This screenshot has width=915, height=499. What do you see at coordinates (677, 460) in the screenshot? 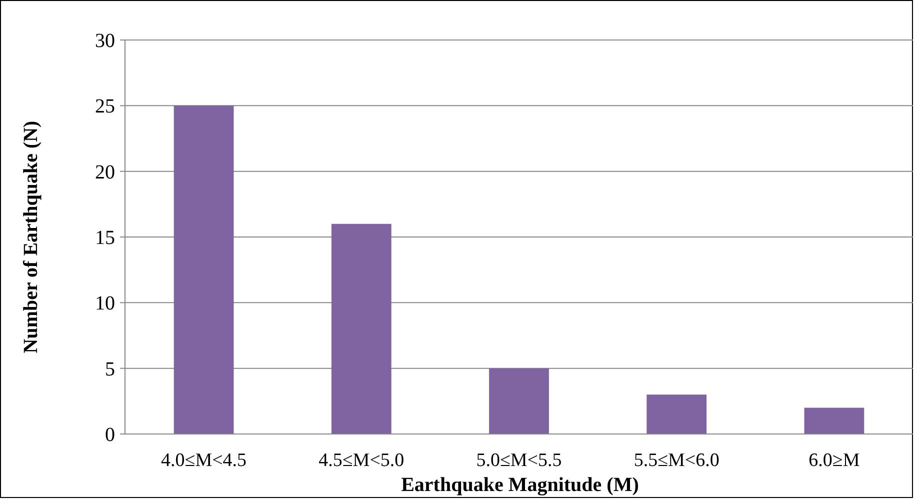
I see `x-tick-label: 5.5≤M<6.0` at bounding box center [677, 460].